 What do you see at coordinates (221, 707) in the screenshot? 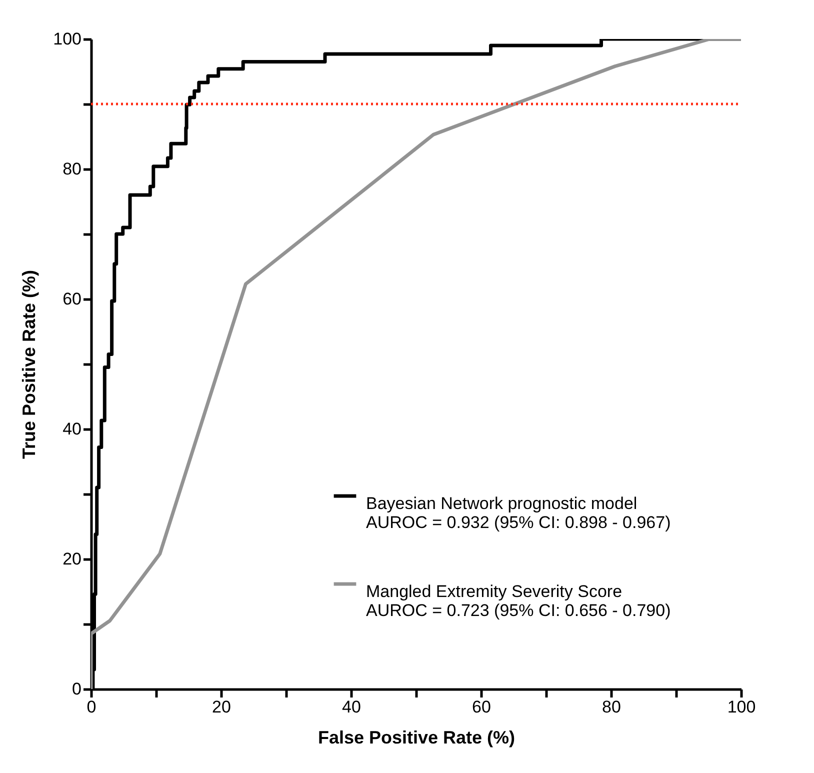
I see `x-tick-label: 20` at bounding box center [221, 707].